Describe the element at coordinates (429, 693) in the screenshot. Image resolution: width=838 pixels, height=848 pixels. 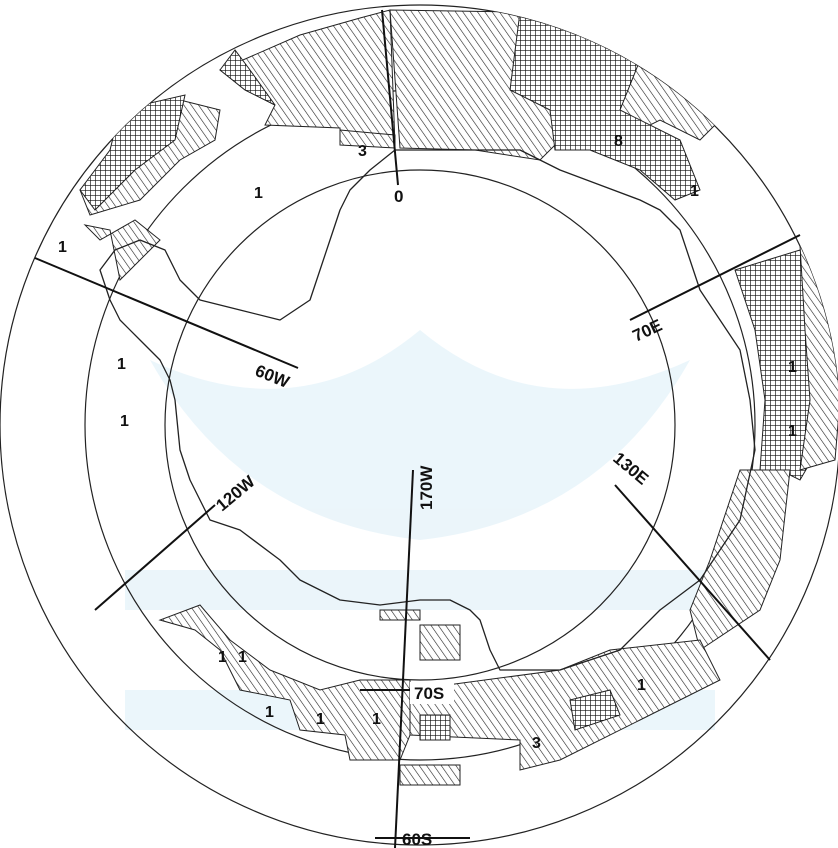
I see `latitude-label-70s: 70S` at that location.